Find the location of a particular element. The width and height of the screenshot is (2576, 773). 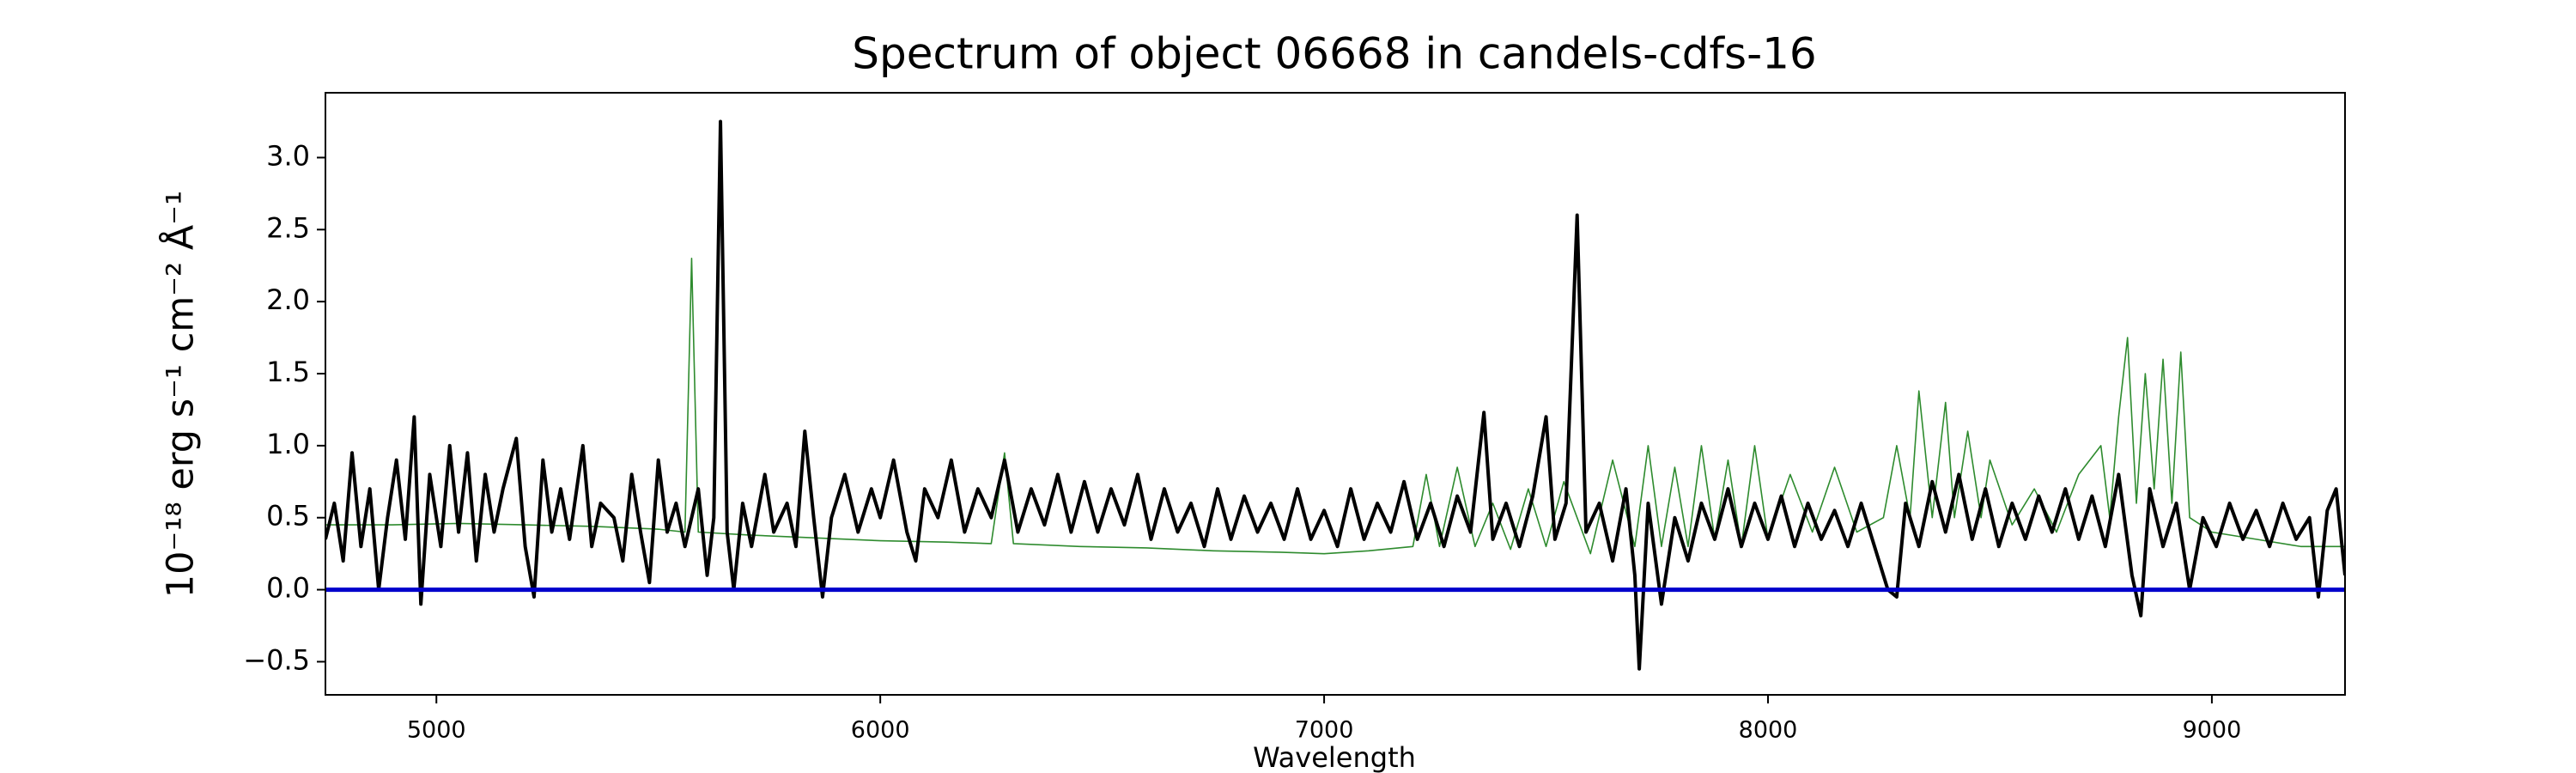

x-tick-label: 6000 is located at coordinates (881, 730).